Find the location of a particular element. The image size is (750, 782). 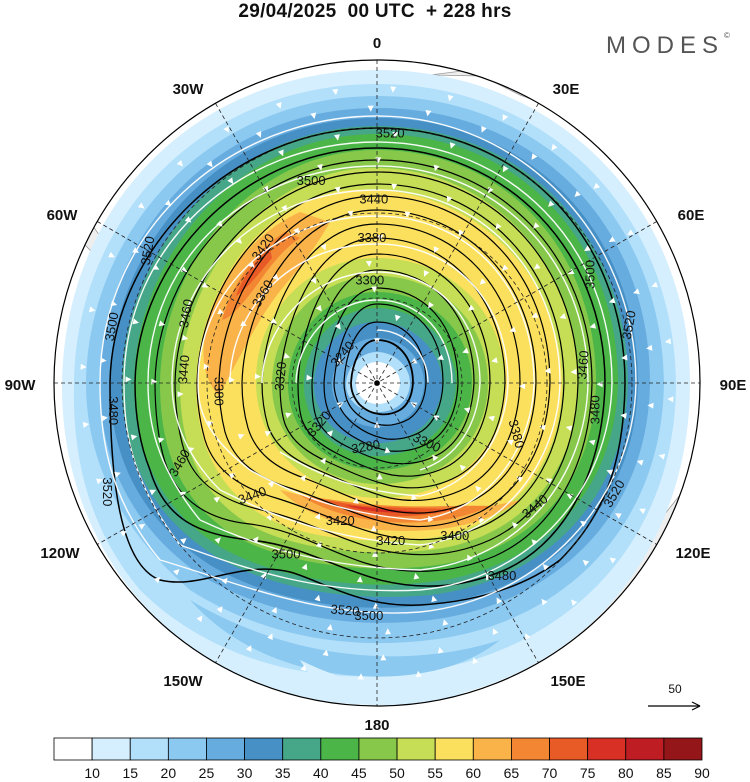

vector-scale-label: 50 is located at coordinates (675, 689).